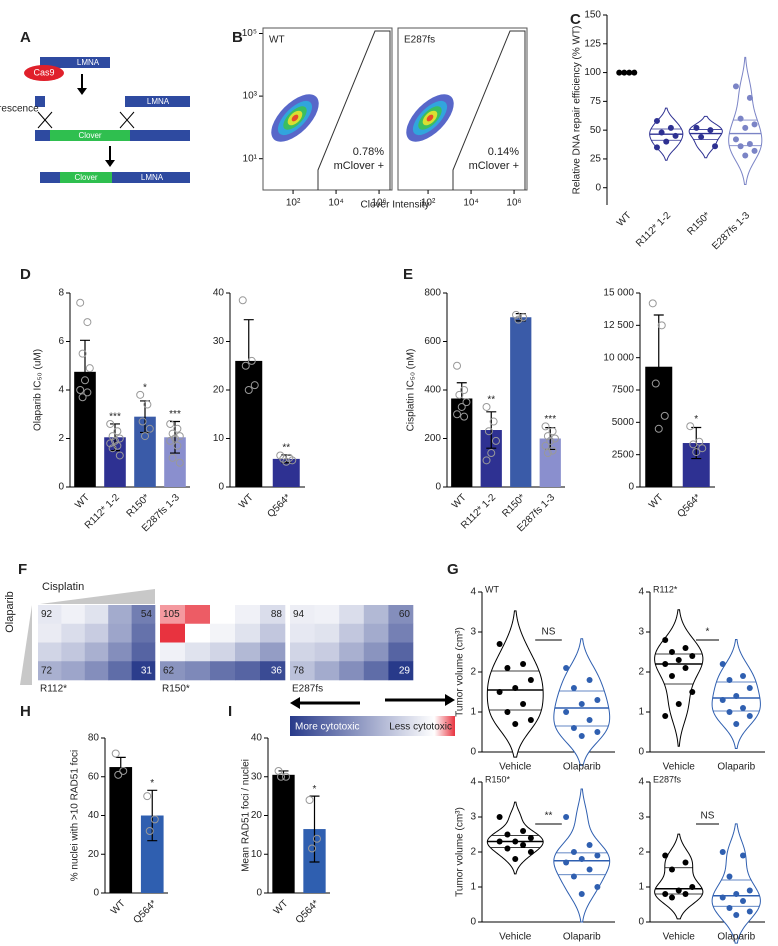 This screenshot has width=778, height=946. Describe the element at coordinates (249, 33) in the screenshot. I see `y-tick-label: 10⁵` at that location.